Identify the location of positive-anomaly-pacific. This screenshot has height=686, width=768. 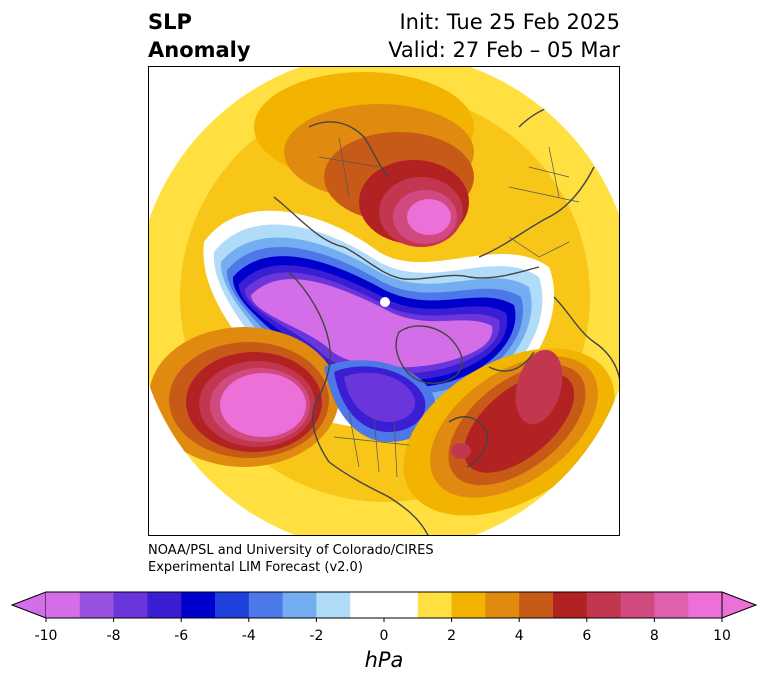
(244, 397).